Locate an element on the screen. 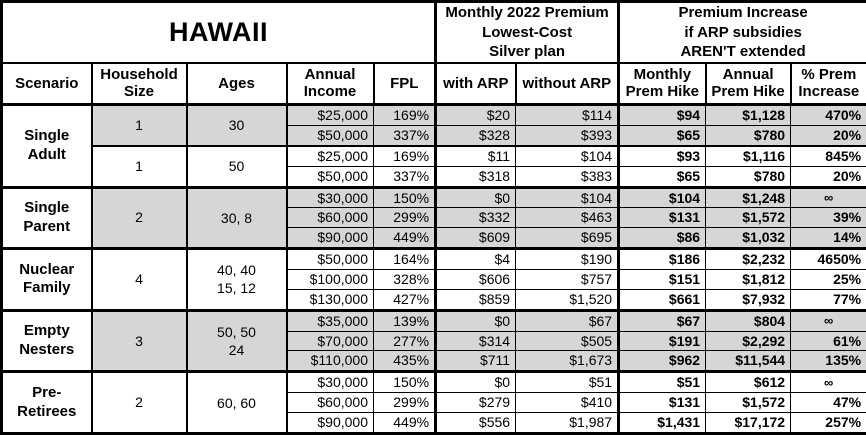 The image size is (866, 435). without-arp-cell: $1,520 is located at coordinates (568, 299).